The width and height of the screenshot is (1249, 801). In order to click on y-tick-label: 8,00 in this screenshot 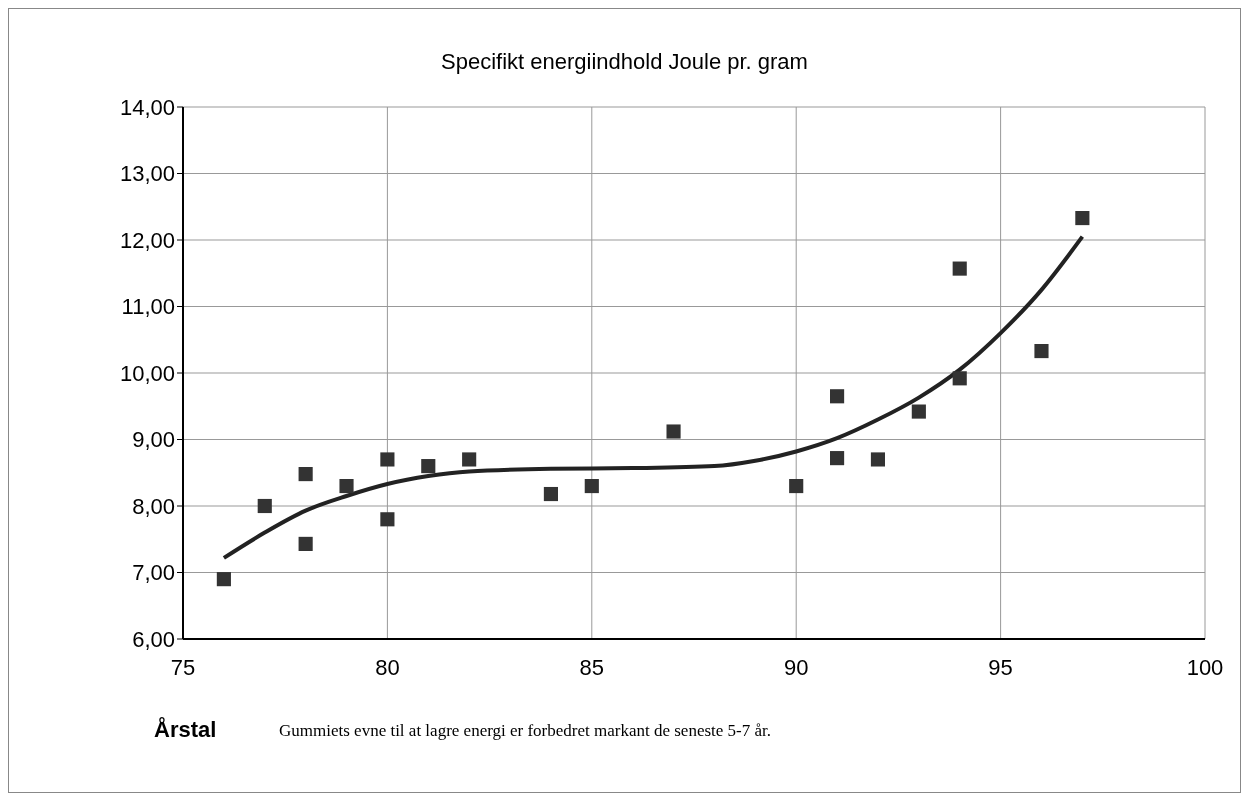, I will do `click(153, 506)`.